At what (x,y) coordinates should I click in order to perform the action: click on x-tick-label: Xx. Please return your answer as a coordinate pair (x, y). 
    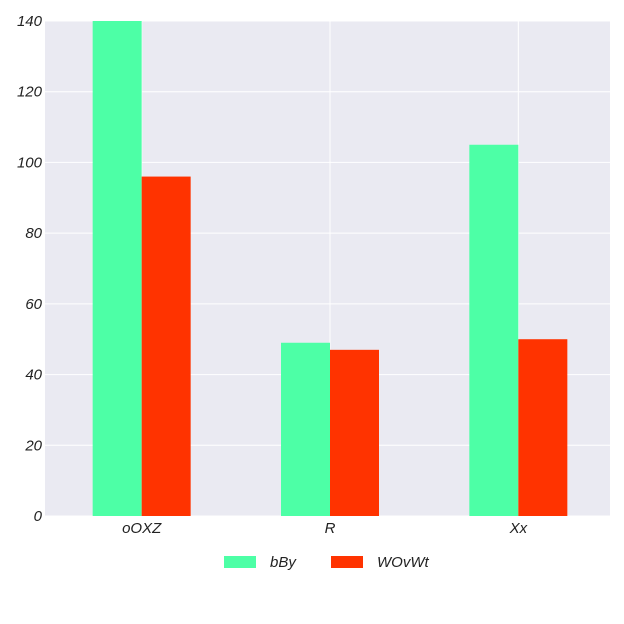
    Looking at the image, I should click on (518, 528).